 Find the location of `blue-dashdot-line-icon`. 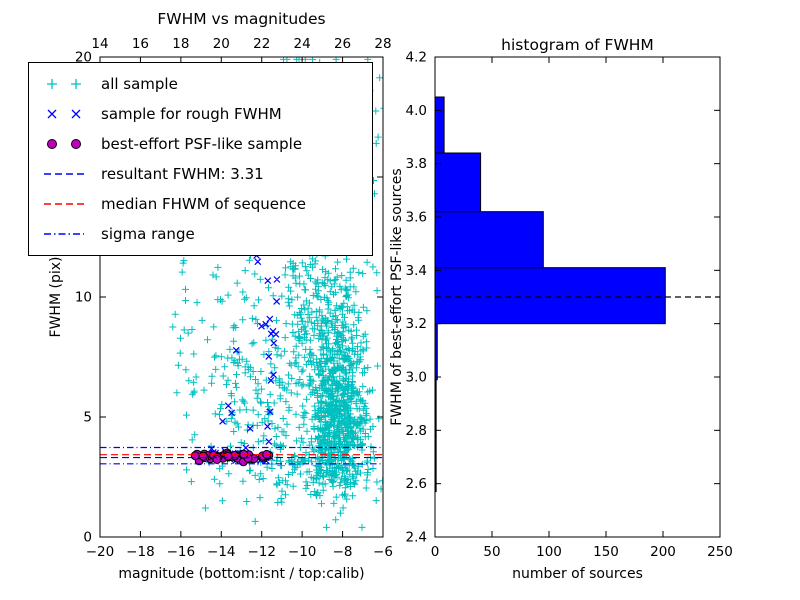

blue-dashdot-line-icon is located at coordinates (64, 234).